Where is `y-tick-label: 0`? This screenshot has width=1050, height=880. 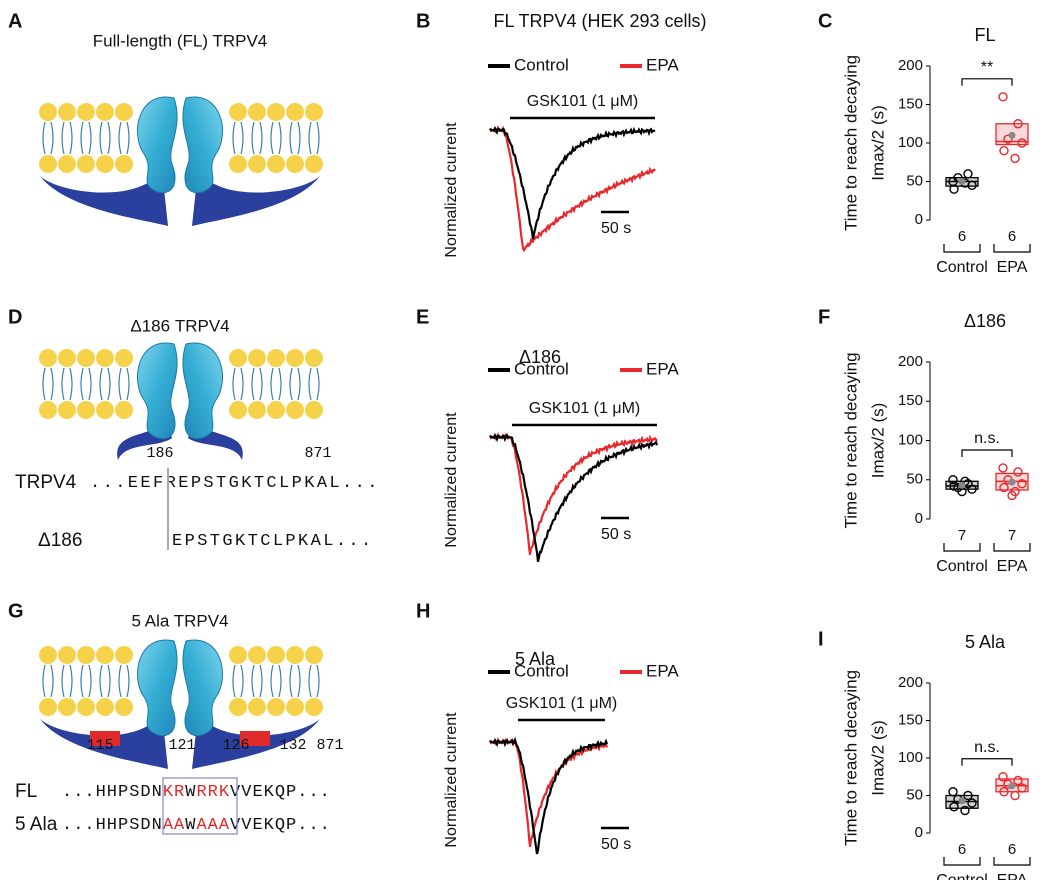
y-tick-label: 0 is located at coordinates (919, 518).